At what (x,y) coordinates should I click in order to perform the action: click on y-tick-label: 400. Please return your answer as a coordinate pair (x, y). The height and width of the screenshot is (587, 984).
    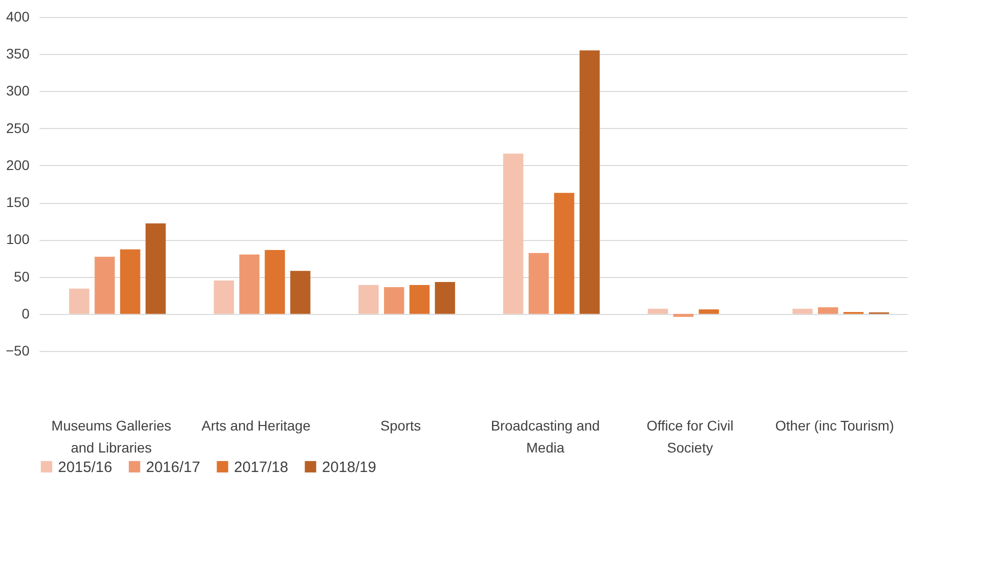
    Looking at the image, I should click on (18, 16).